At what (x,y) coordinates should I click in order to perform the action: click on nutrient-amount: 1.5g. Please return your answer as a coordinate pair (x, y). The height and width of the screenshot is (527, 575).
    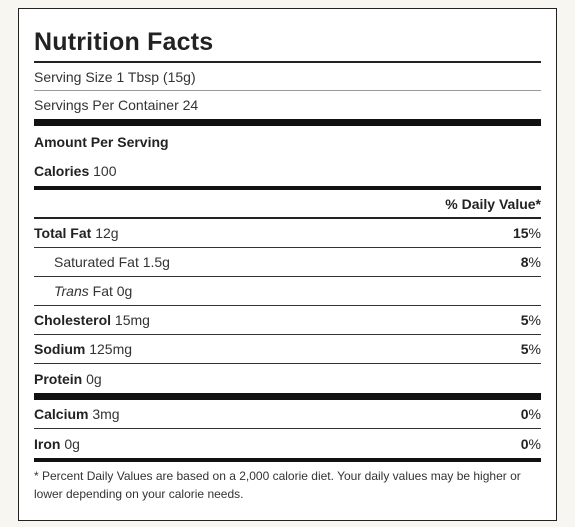
    Looking at the image, I should click on (156, 262).